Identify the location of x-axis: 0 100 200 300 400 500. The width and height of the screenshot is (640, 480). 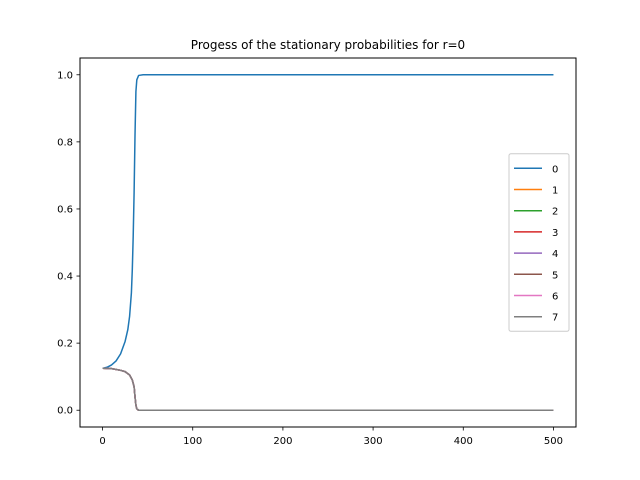
(331, 437).